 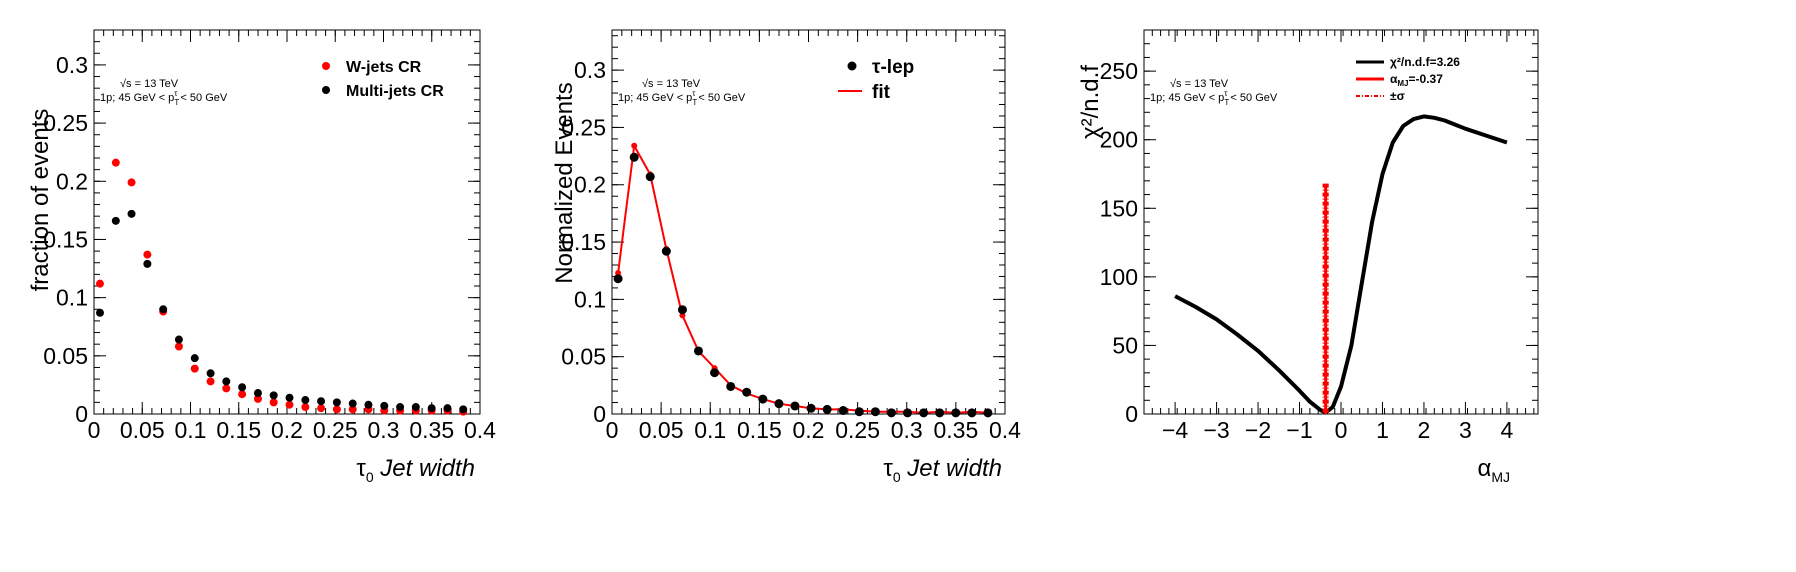 I want to click on panel-1-info-energy: √s = 13 TeV, so click(x=149, y=84).